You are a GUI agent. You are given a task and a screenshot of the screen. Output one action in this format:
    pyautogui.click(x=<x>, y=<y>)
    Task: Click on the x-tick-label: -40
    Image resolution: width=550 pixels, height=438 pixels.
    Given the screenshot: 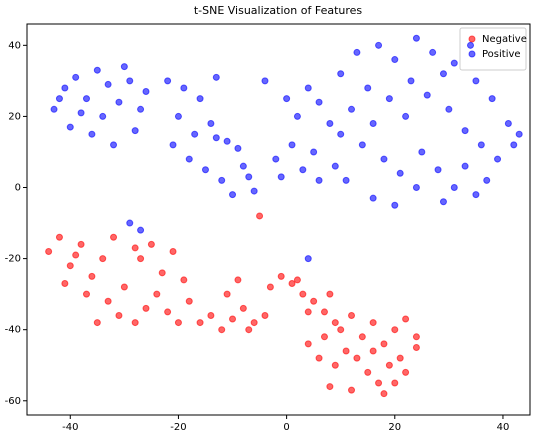 What is the action you would take?
    pyautogui.click(x=70, y=427)
    